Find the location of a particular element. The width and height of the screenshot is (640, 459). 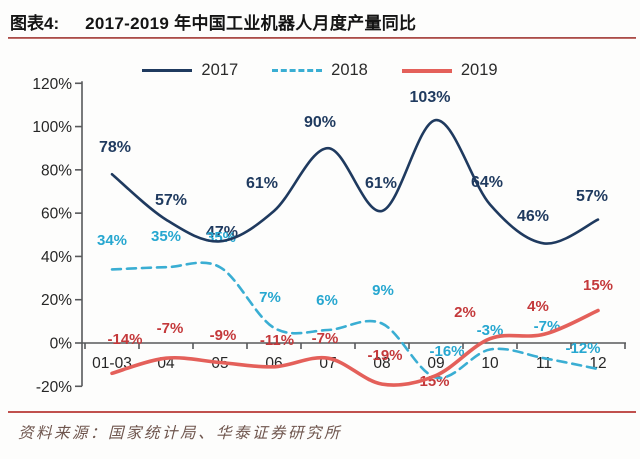

legend-item-2017: 2017 is located at coordinates (190, 70).